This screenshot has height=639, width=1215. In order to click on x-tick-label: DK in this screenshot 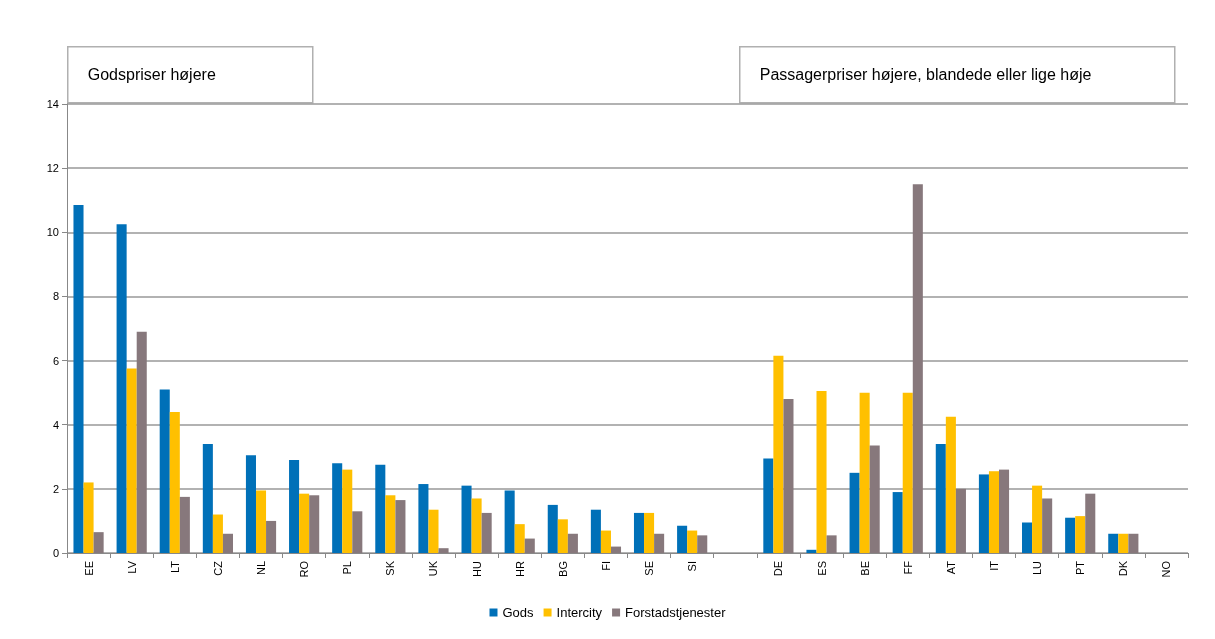, I will do `click(1123, 568)`.